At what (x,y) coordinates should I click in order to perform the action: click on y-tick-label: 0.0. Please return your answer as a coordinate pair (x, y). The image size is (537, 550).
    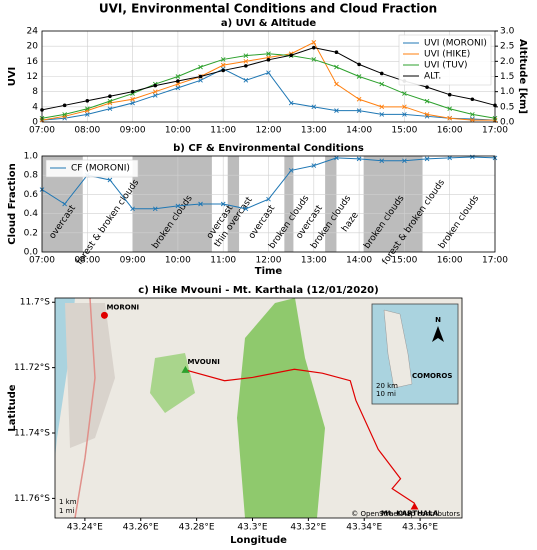
    Looking at the image, I should click on (31, 253).